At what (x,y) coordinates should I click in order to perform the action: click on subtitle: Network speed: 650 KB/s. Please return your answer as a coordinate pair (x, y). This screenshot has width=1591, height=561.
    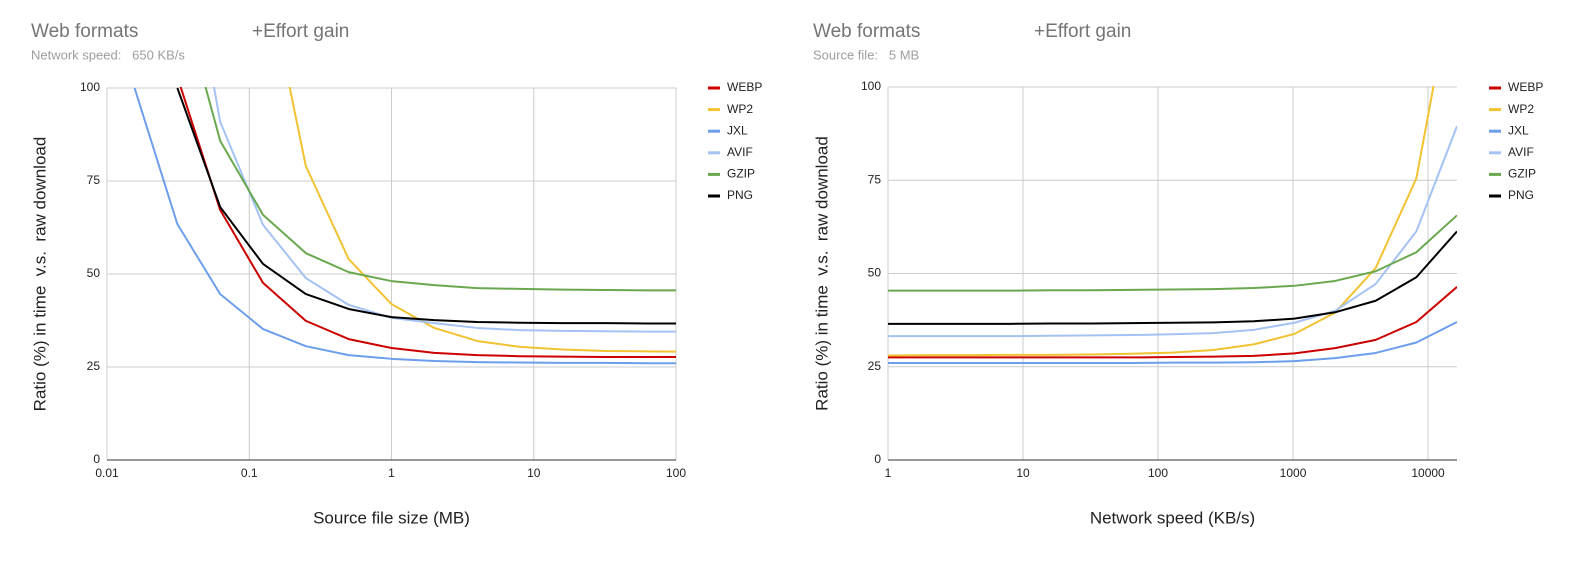
    Looking at the image, I should click on (108, 54).